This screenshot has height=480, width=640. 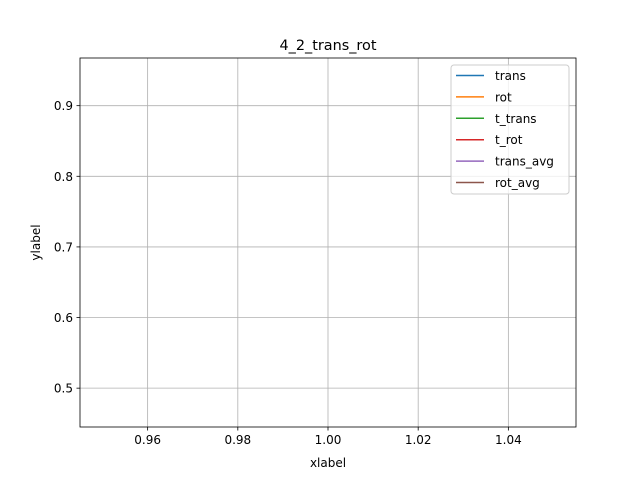 I want to click on x-axis-label: xlabel, so click(x=328, y=463).